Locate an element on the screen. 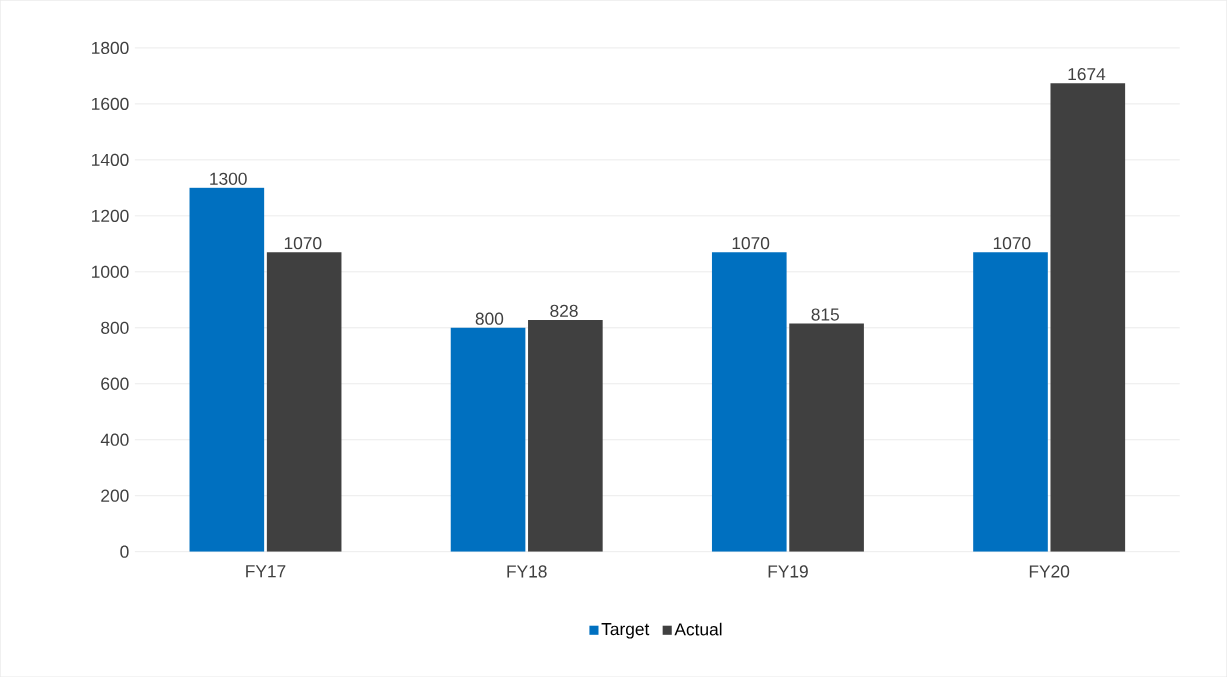 The height and width of the screenshot is (677, 1227). y-tick-label: 0 is located at coordinates (124, 551).